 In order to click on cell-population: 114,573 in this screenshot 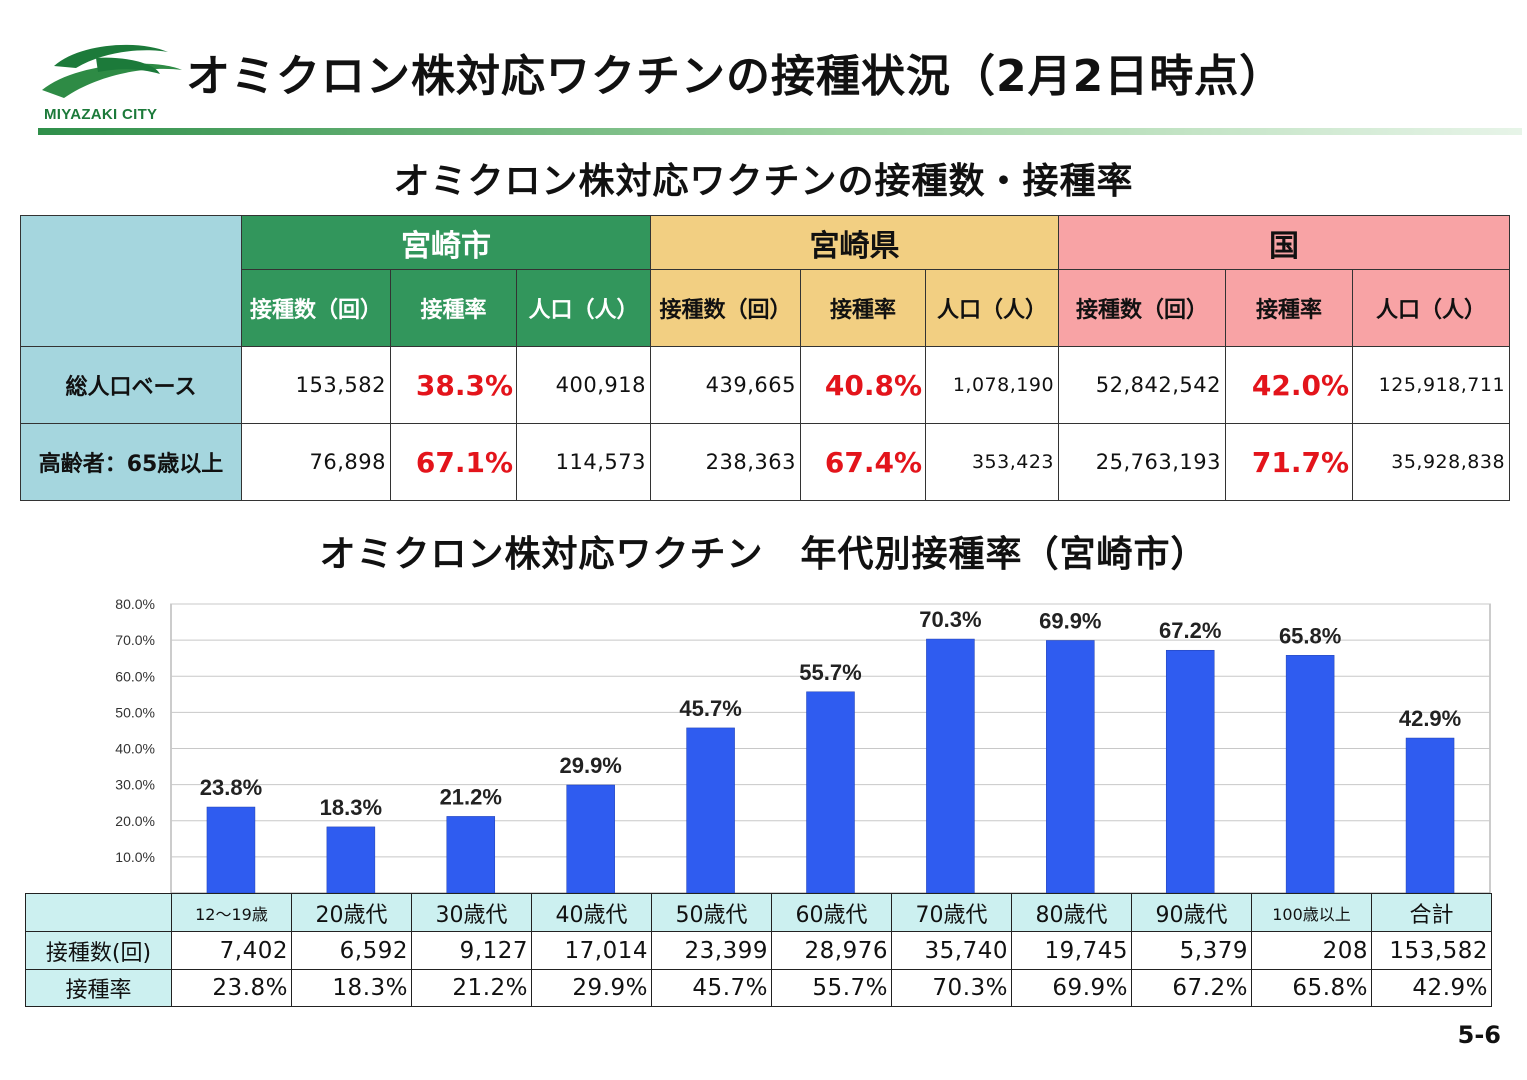, I will do `click(583, 462)`.